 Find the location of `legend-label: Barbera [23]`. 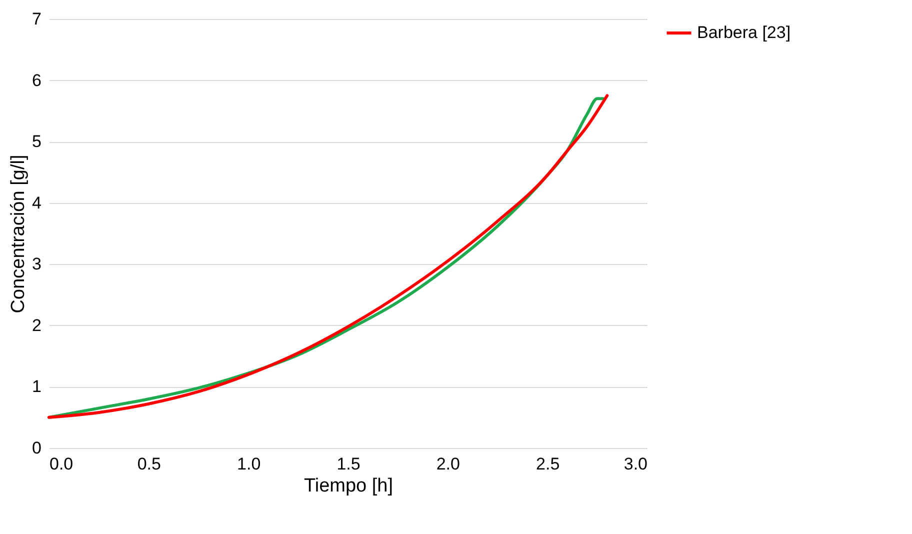

legend-label: Barbera [23] is located at coordinates (744, 32).